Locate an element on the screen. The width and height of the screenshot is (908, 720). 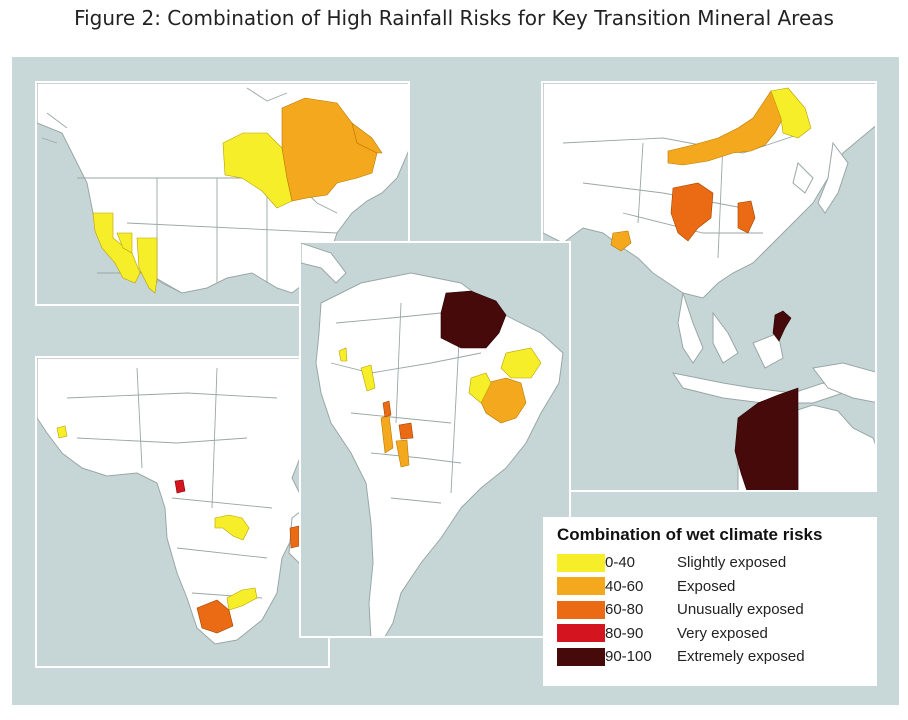
region-sichuan is located at coordinates (692, 212).